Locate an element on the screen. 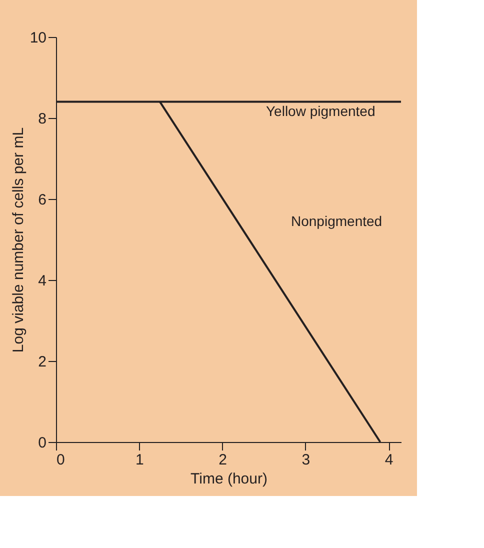  annotation: Yellow pigmented is located at coordinates (321, 111).